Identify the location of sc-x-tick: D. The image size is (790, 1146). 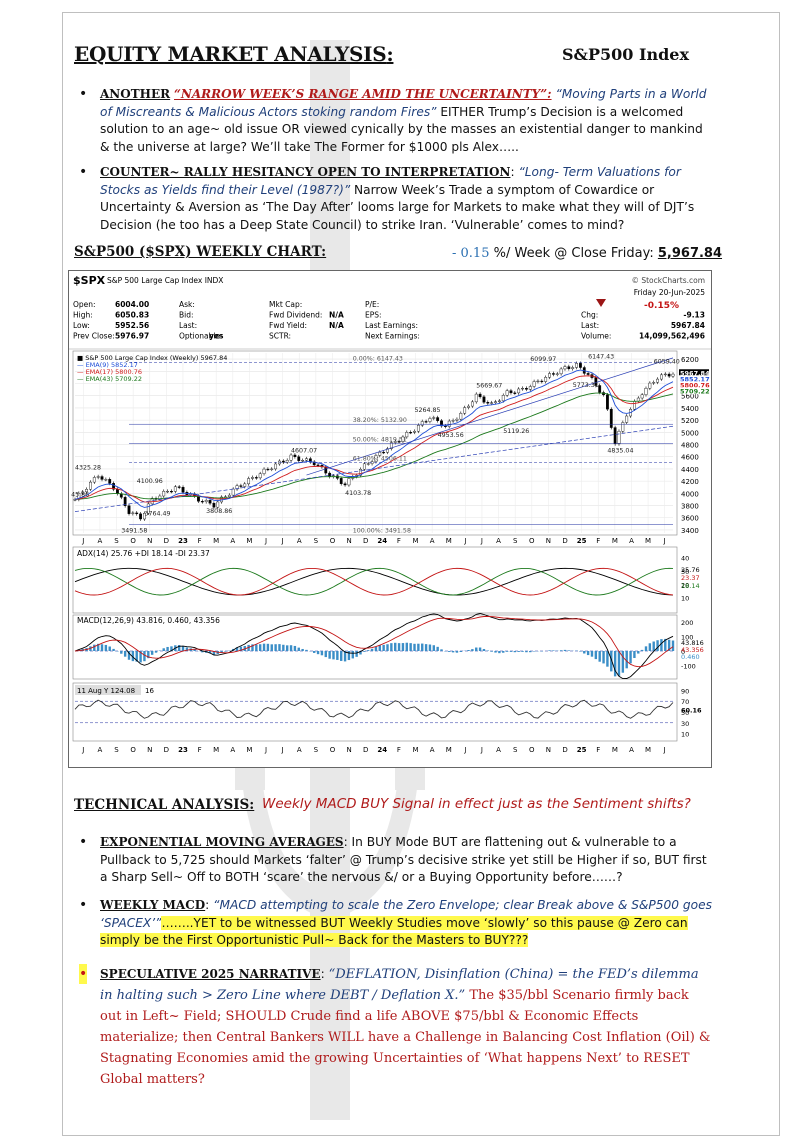
(166, 750).